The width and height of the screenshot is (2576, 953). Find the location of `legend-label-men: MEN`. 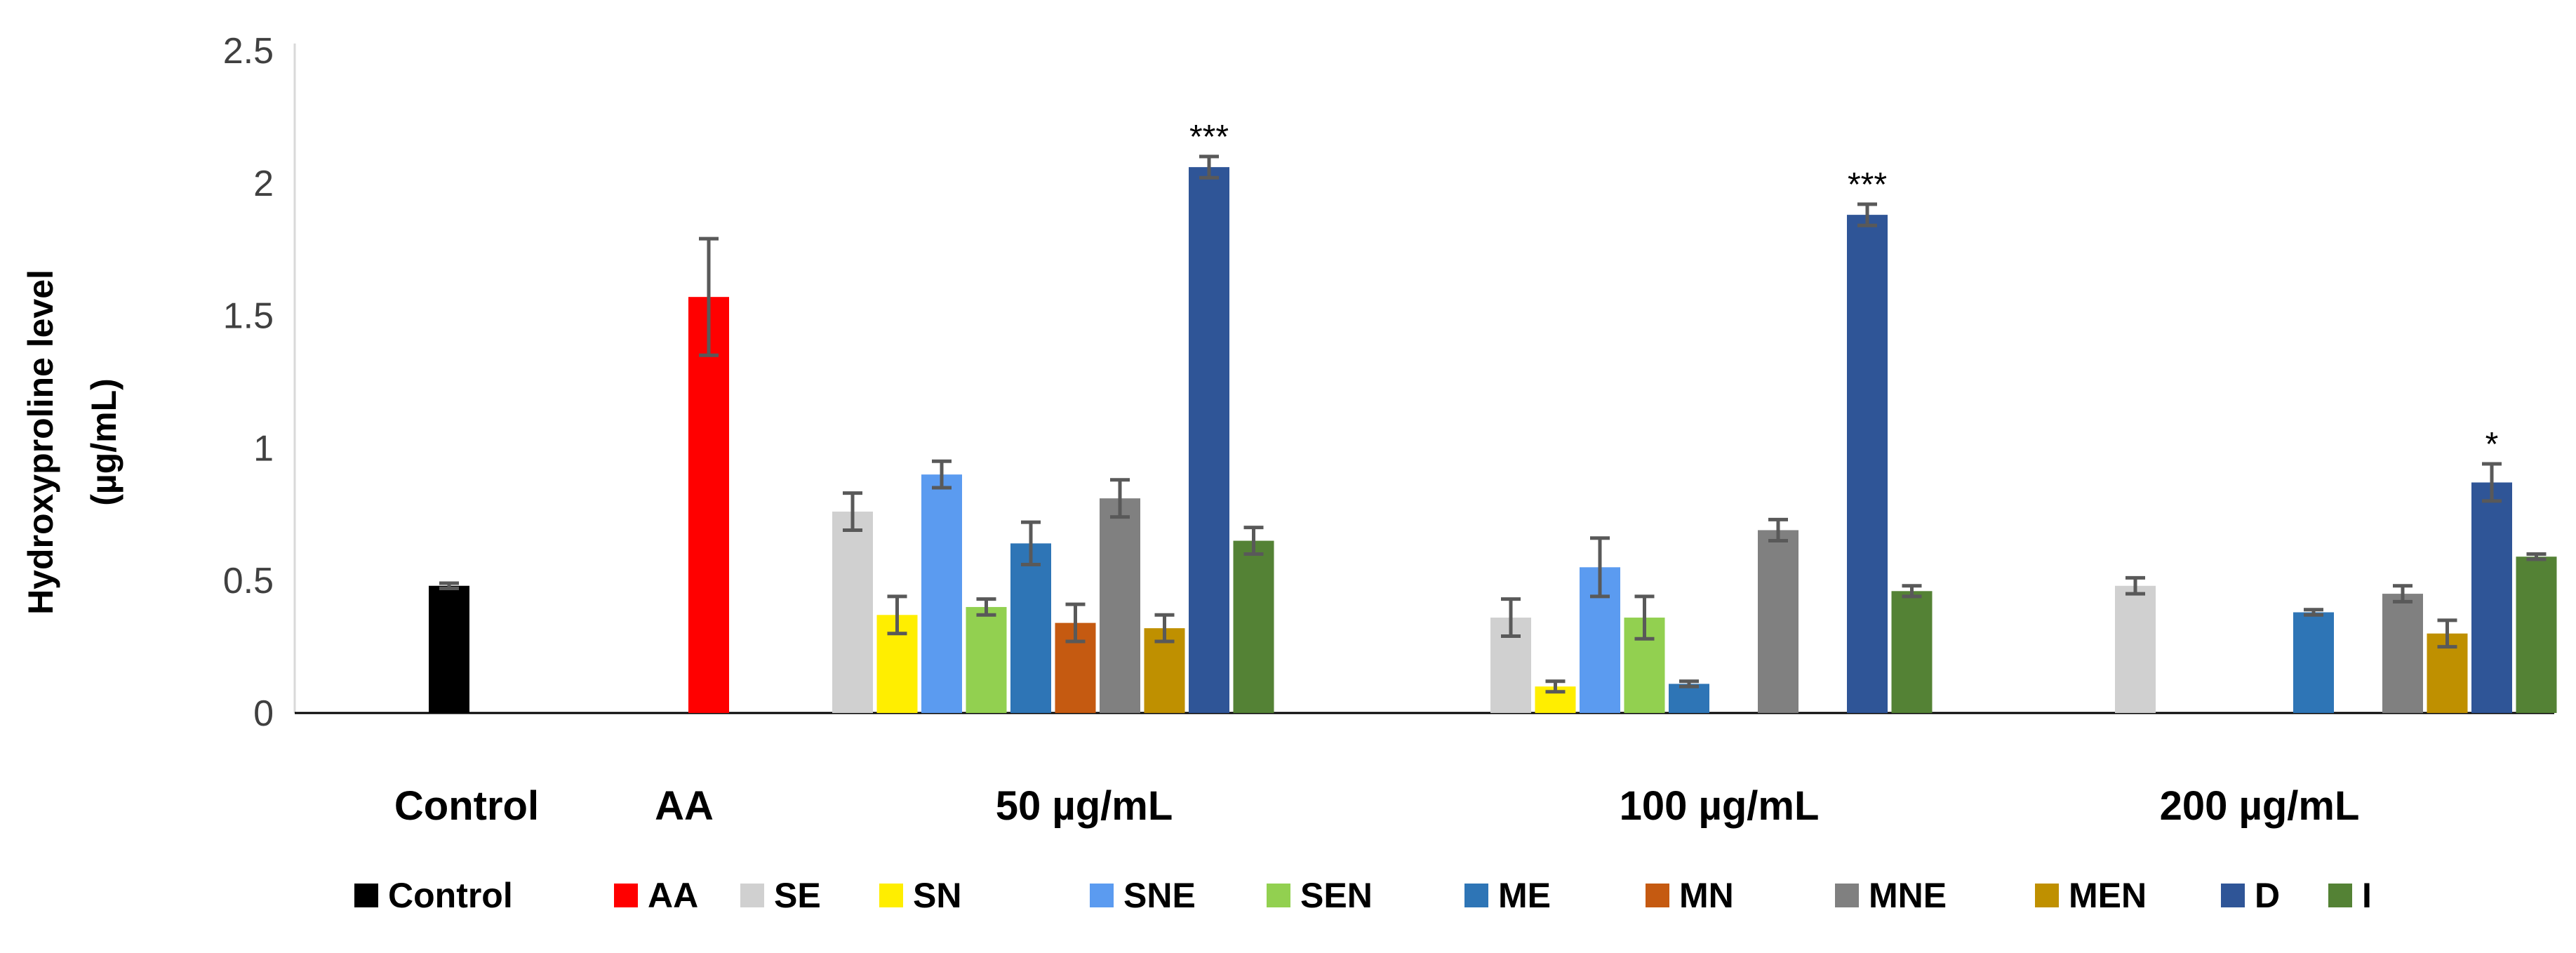

legend-label-men: MEN is located at coordinates (2108, 895).